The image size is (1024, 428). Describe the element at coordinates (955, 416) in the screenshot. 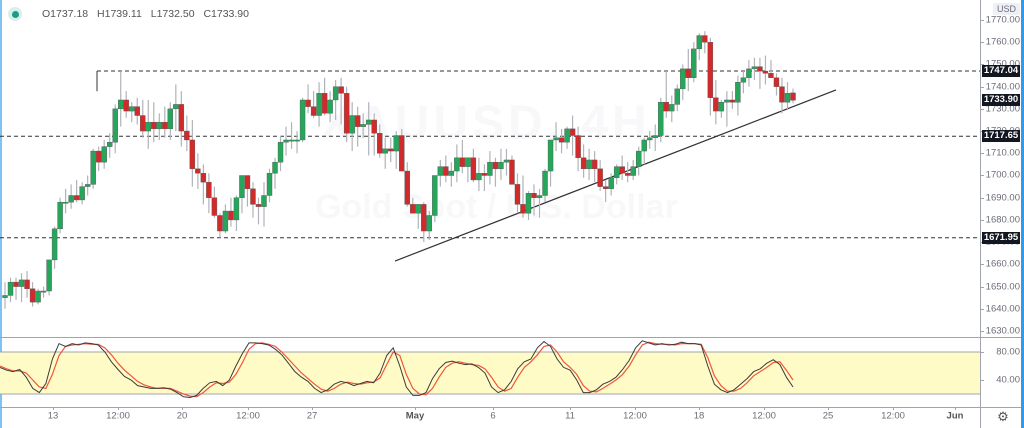

I see `time-tick-label: Jun` at that location.